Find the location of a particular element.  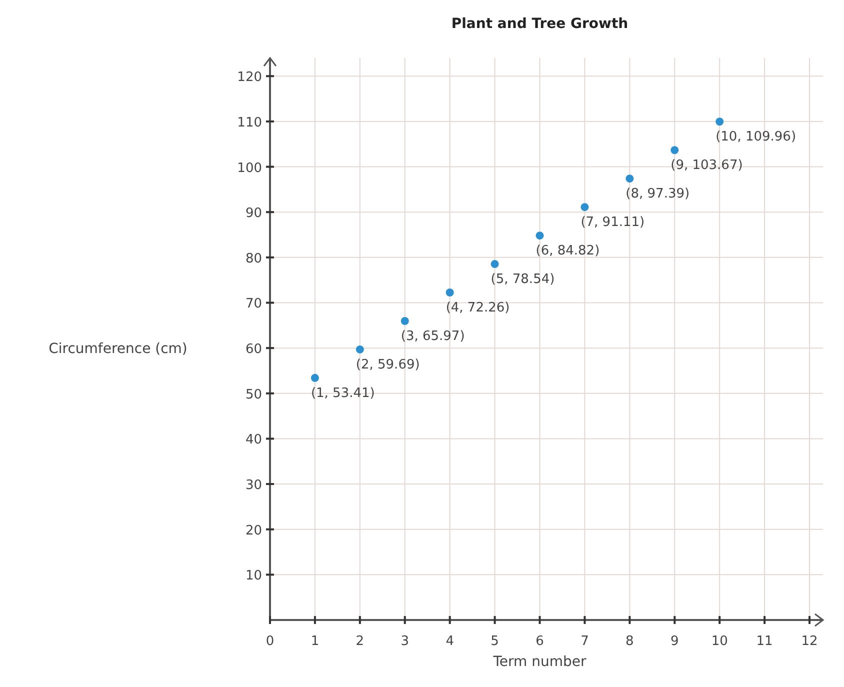

y-tick-label: 110 is located at coordinates (249, 122).